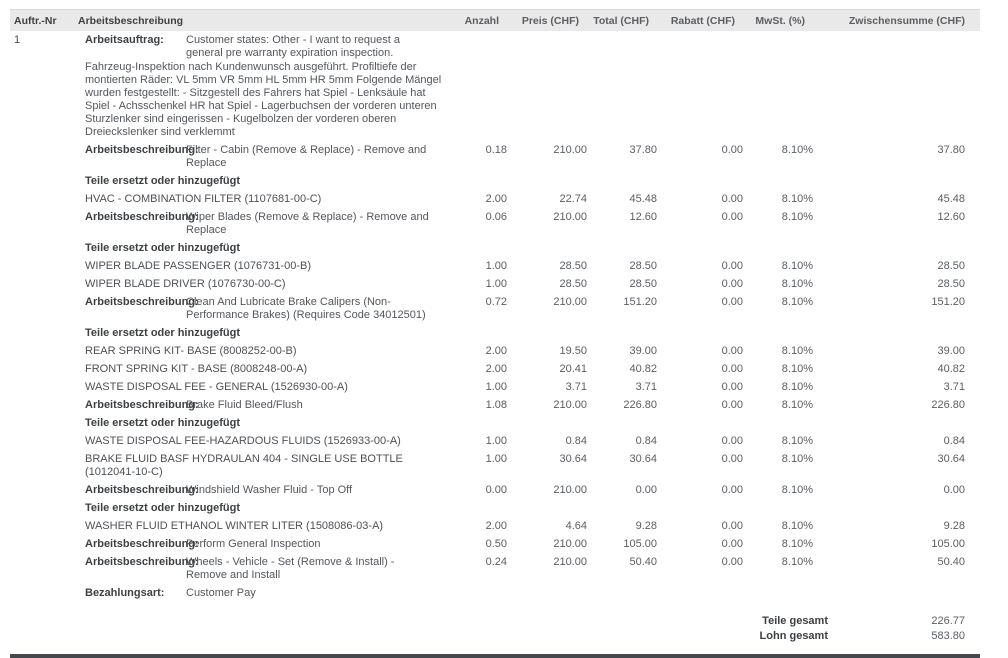 The width and height of the screenshot is (1008, 658). I want to click on preis-cell: 0.84, so click(576, 441).